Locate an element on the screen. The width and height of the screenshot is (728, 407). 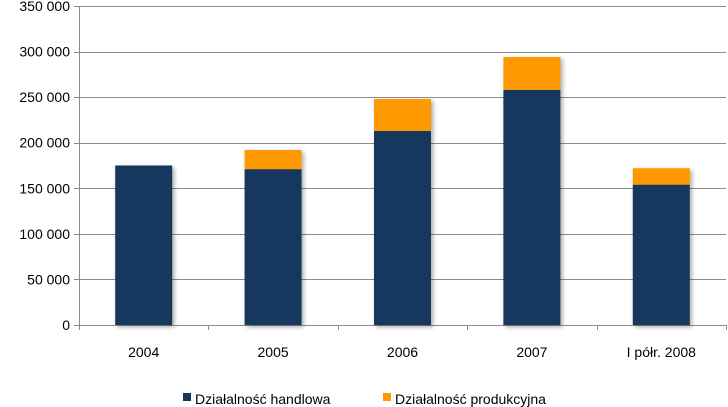
y-tick-label: 0 is located at coordinates (66, 325).